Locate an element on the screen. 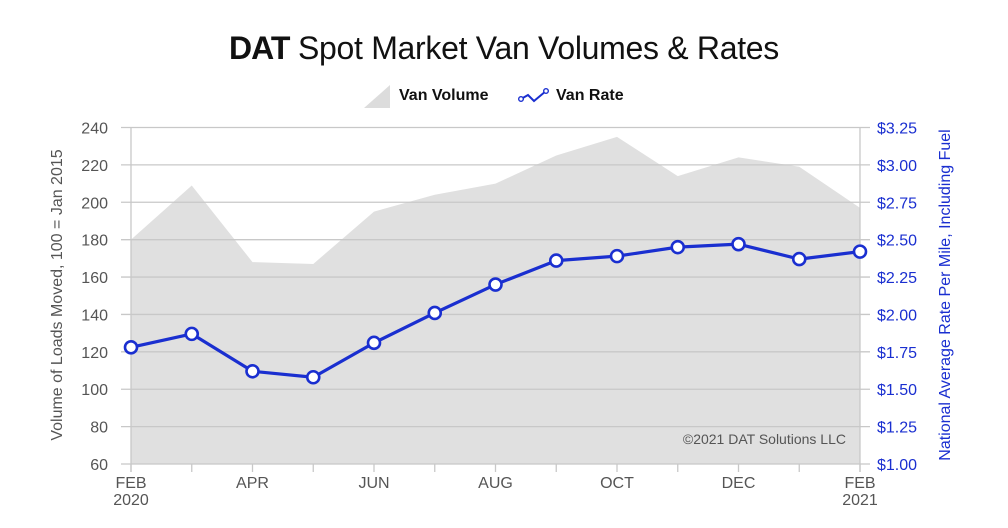 The width and height of the screenshot is (1008, 528). x-tick-label: AUG is located at coordinates (495, 483).